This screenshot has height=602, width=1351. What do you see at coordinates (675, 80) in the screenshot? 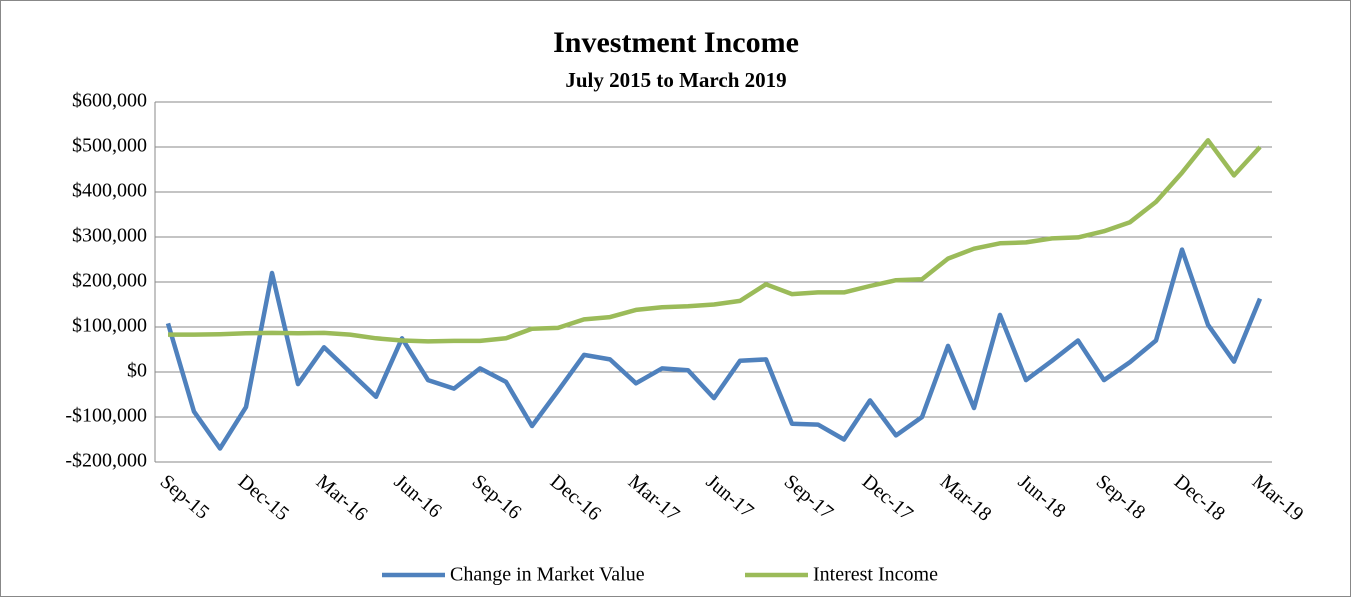
I see `chart-subtitle: July 2015 to March 2019` at bounding box center [675, 80].